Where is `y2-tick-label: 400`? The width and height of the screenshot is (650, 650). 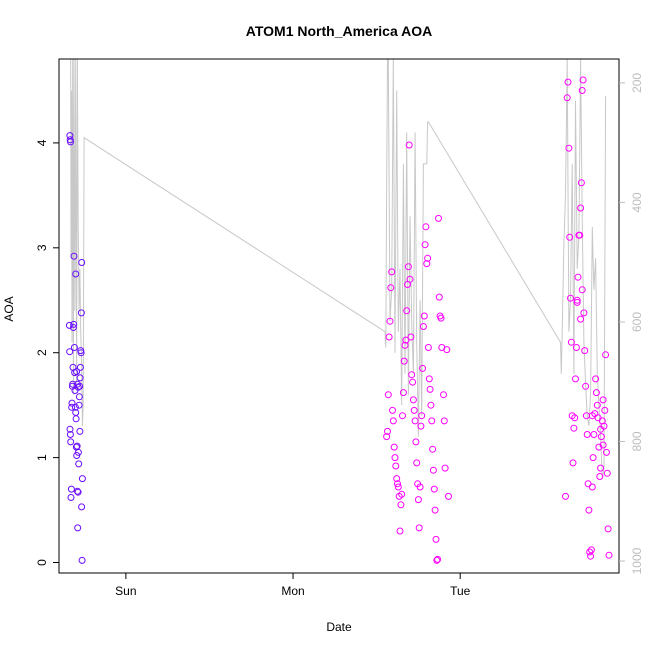 y2-tick-label: 400 is located at coordinates (637, 202).